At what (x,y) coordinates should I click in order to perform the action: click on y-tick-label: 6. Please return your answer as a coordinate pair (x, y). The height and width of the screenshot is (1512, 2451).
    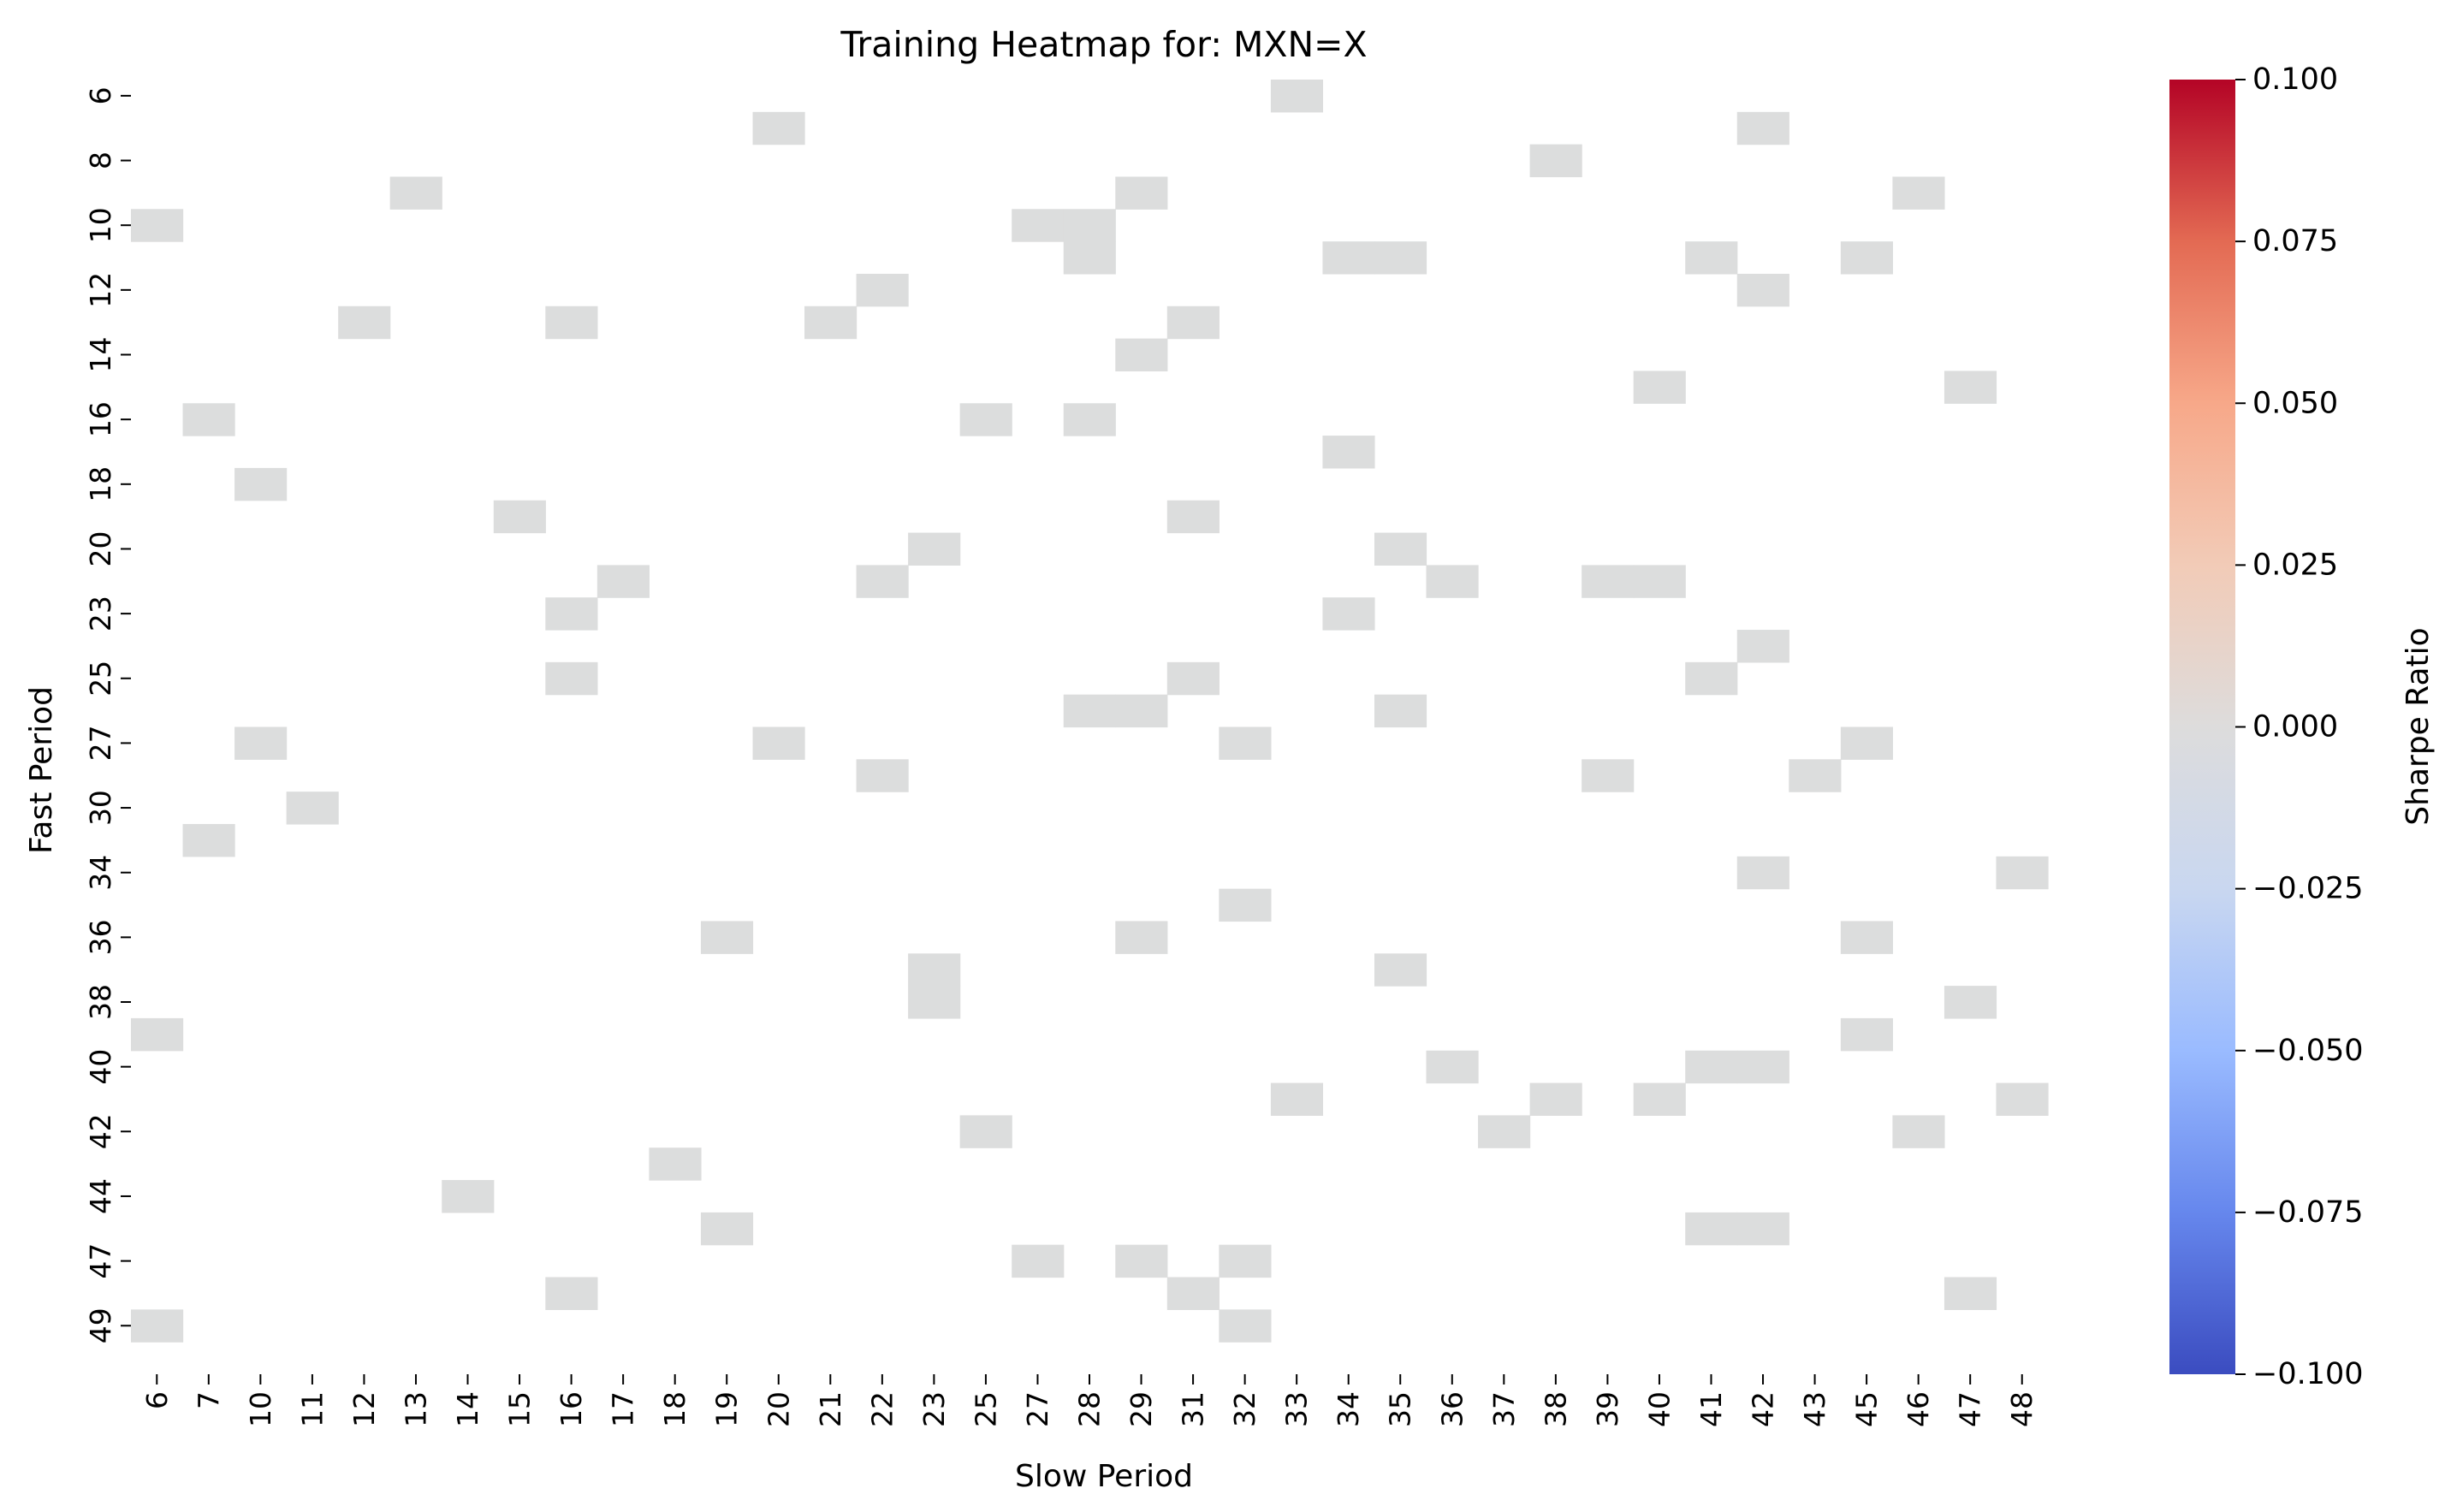
    Looking at the image, I should click on (101, 95).